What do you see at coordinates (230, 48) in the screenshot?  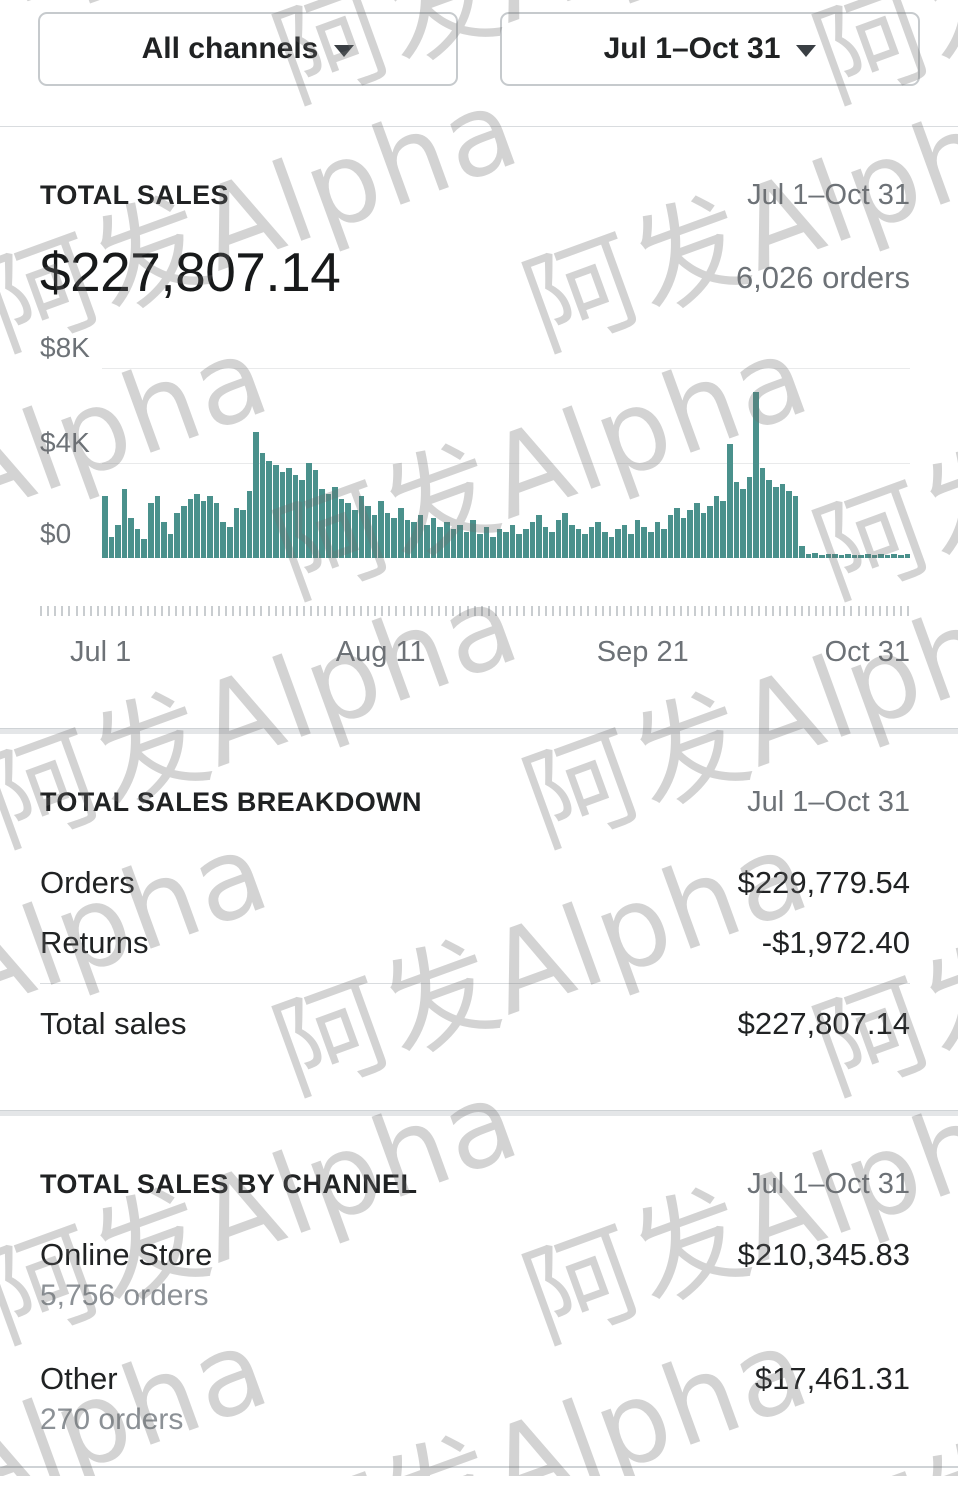 I see `channel-filter-label: All channels` at bounding box center [230, 48].